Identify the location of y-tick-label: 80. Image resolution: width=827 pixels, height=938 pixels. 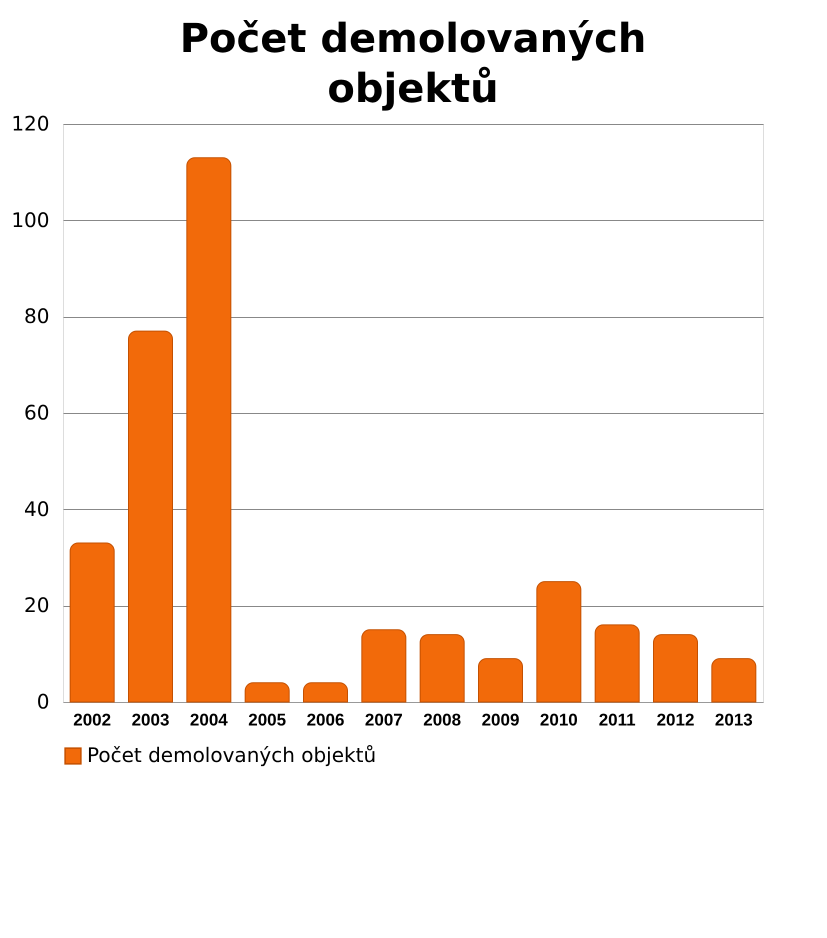
(37, 316).